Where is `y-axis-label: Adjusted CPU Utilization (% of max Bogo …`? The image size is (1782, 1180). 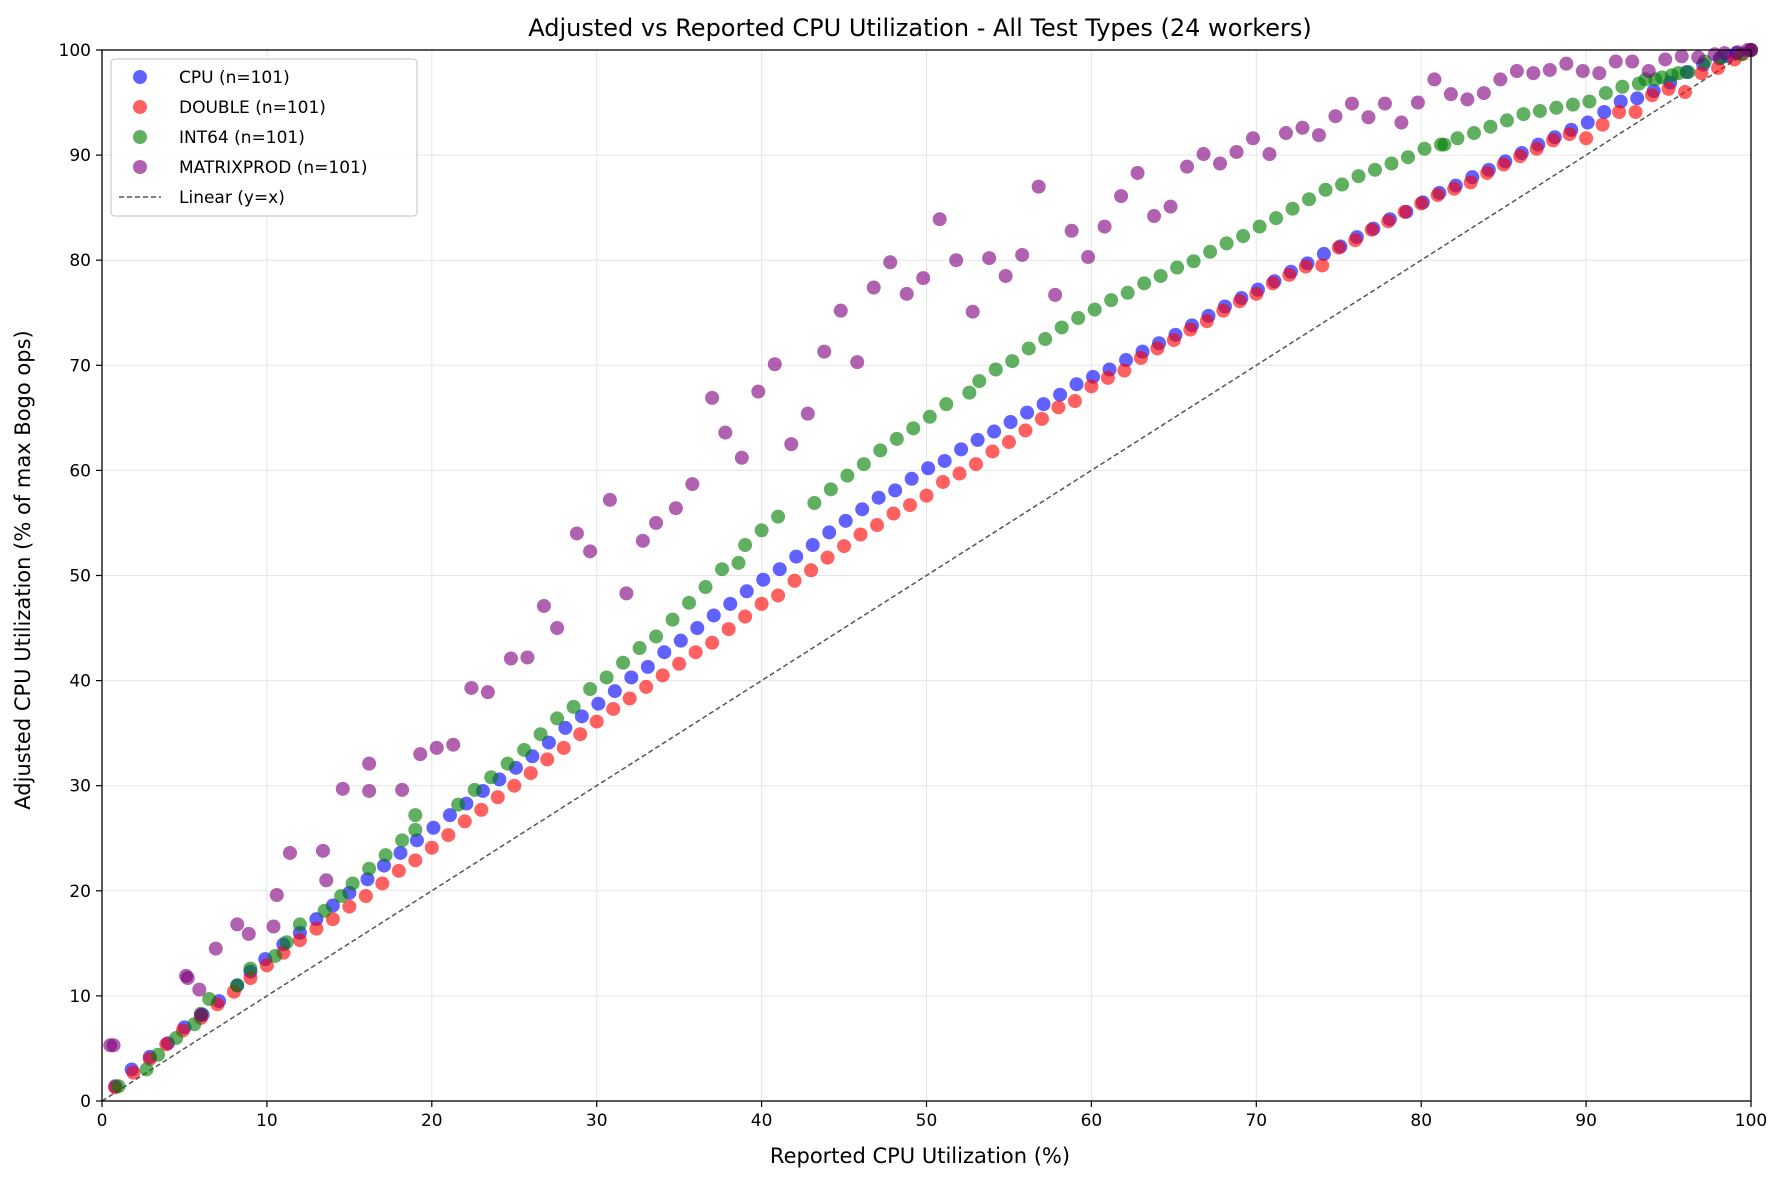
y-axis-label: Adjusted CPU Utilization (% of max Bogo … is located at coordinates (23, 569).